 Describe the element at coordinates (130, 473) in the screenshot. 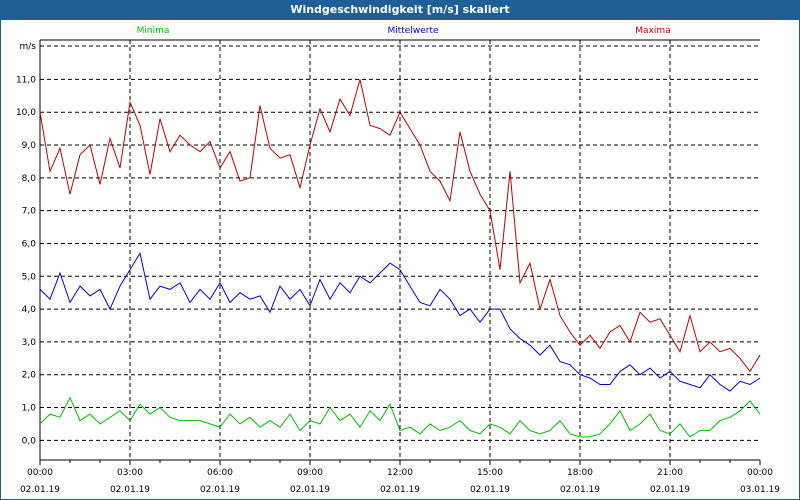

I see `x-tick-time: 03:00` at that location.